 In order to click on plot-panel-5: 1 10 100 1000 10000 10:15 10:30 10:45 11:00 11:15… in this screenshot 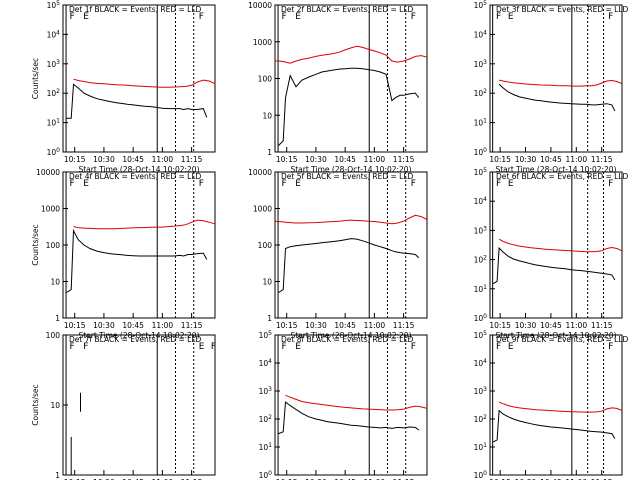, I will do `click(338, 254)`.